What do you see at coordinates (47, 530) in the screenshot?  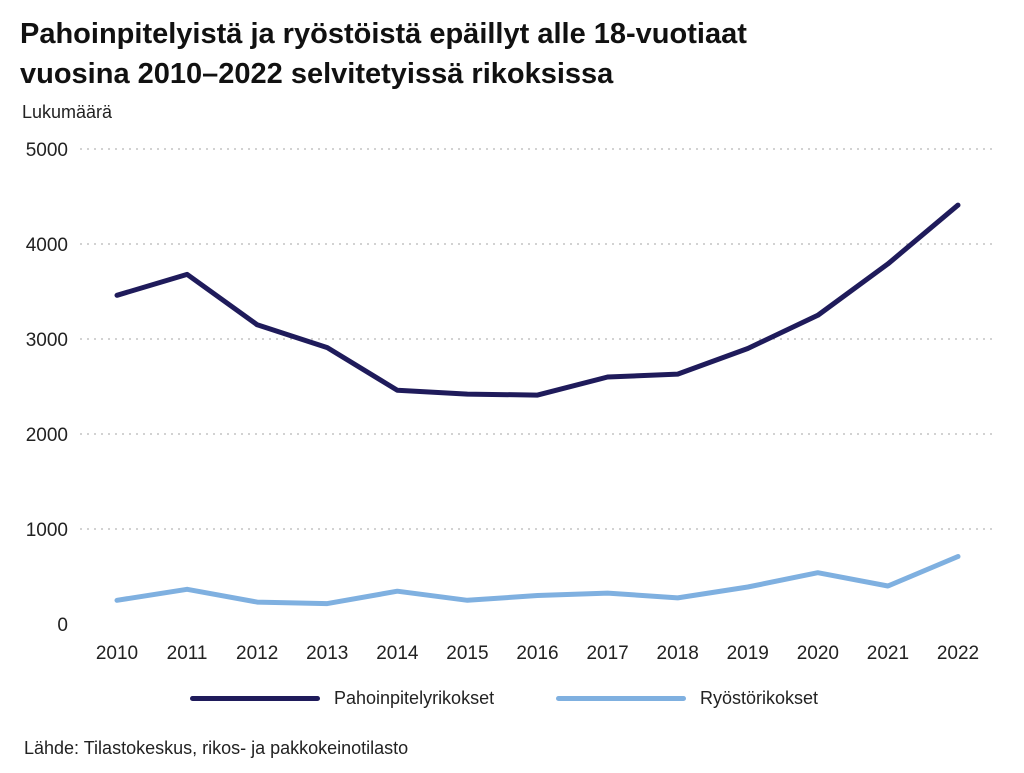 I see `y-tick-label-1000: 1000` at bounding box center [47, 530].